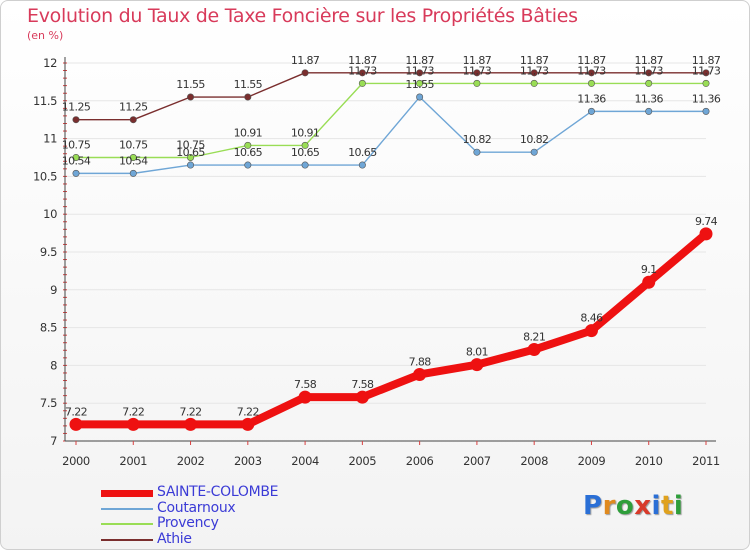 The height and width of the screenshot is (550, 750). What do you see at coordinates (50, 214) in the screenshot?
I see `y-tick-label: 10` at bounding box center [50, 214].